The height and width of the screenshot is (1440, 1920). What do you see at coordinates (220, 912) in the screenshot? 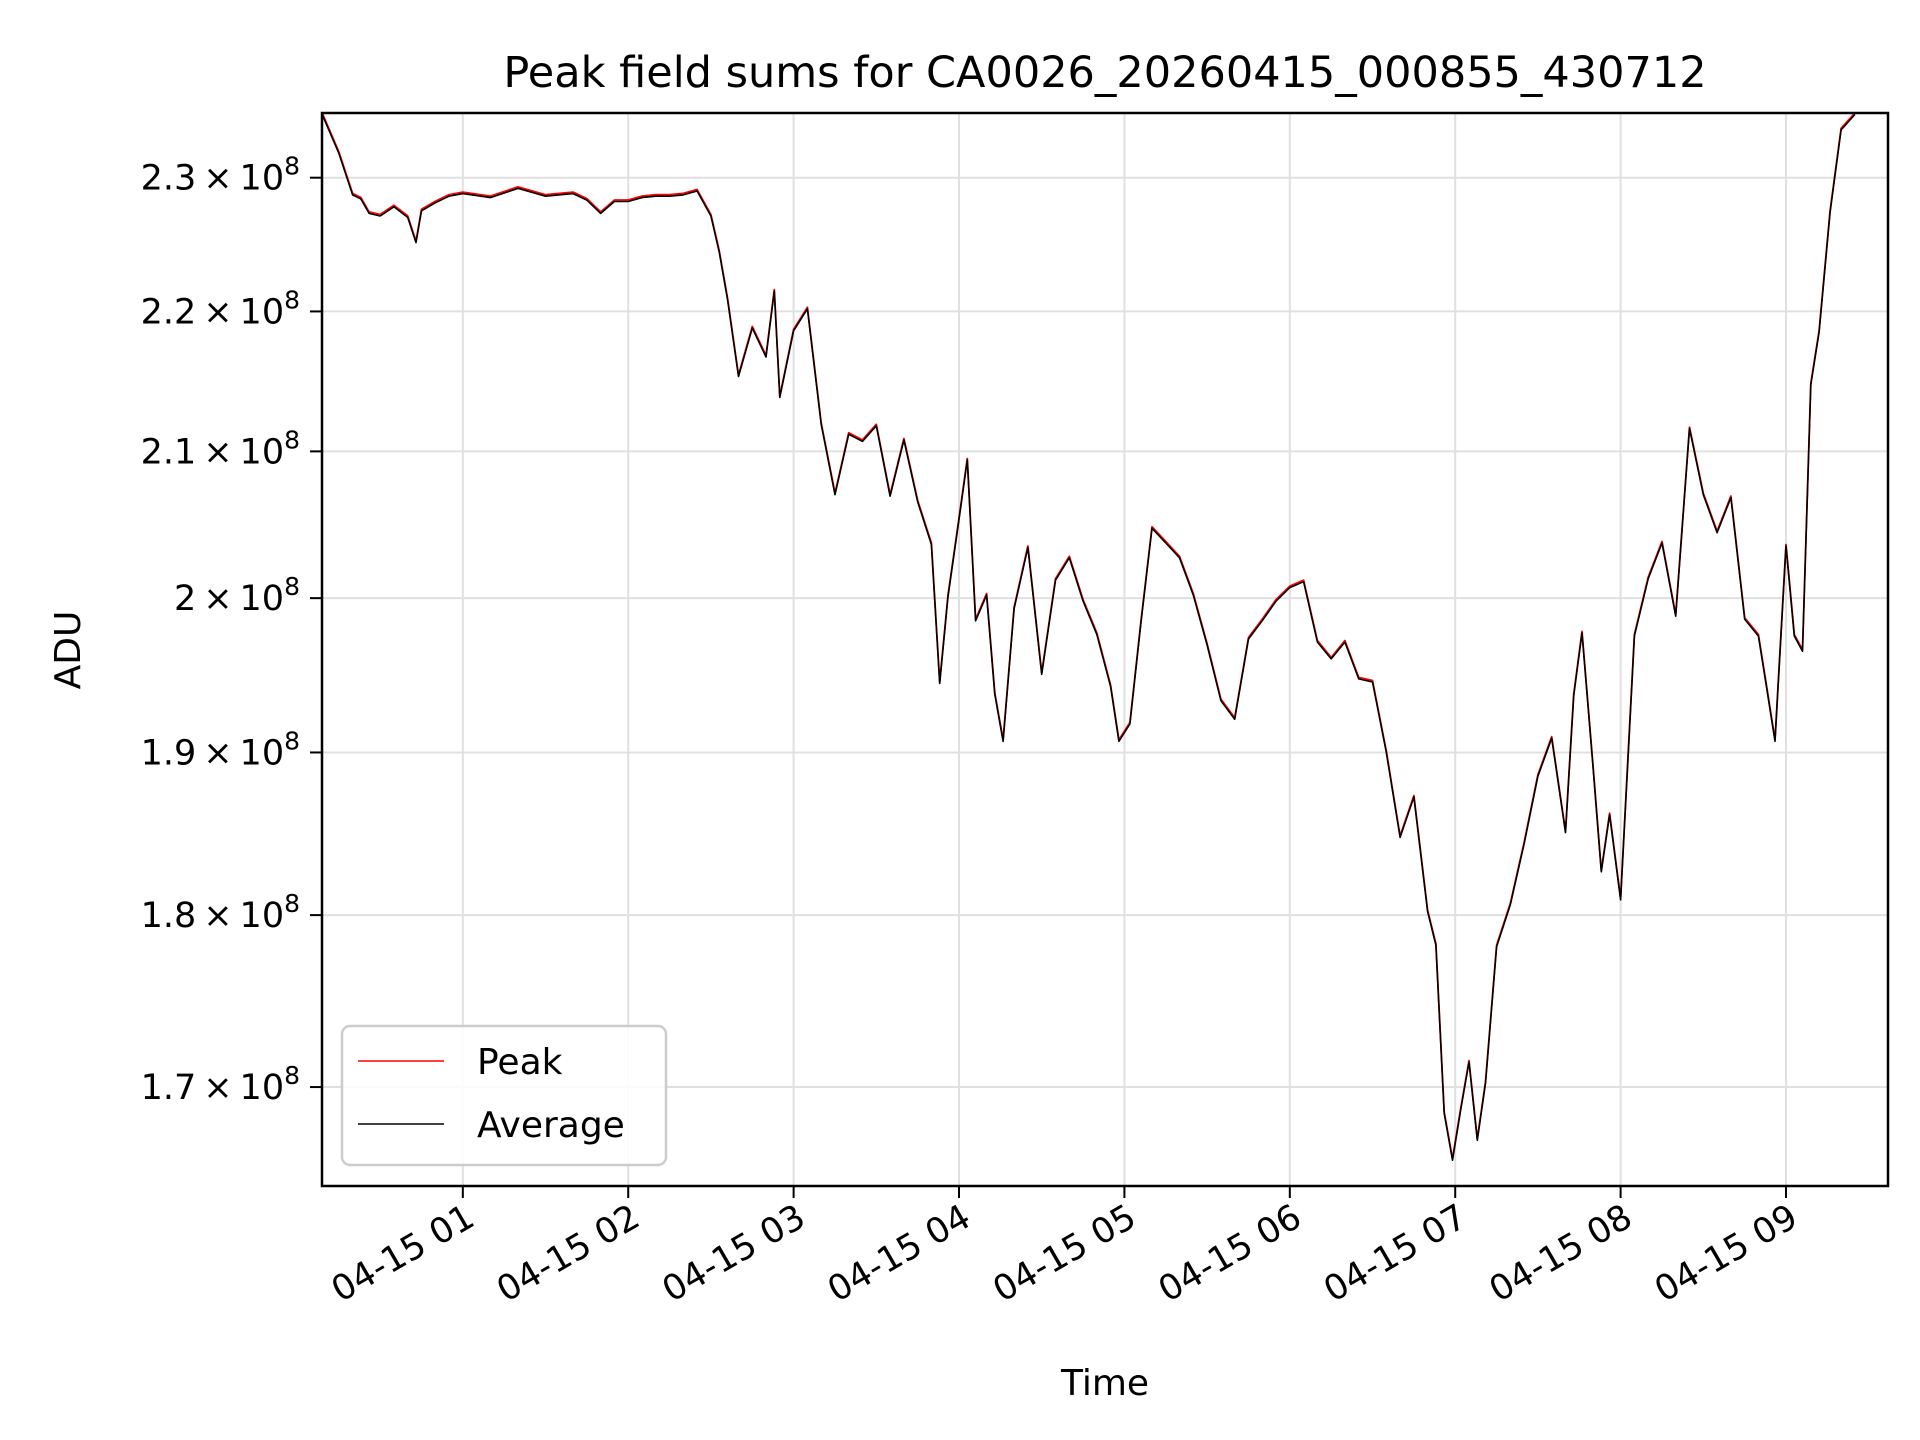
I see `y-tick-label: 1.8 × 108` at bounding box center [220, 912].